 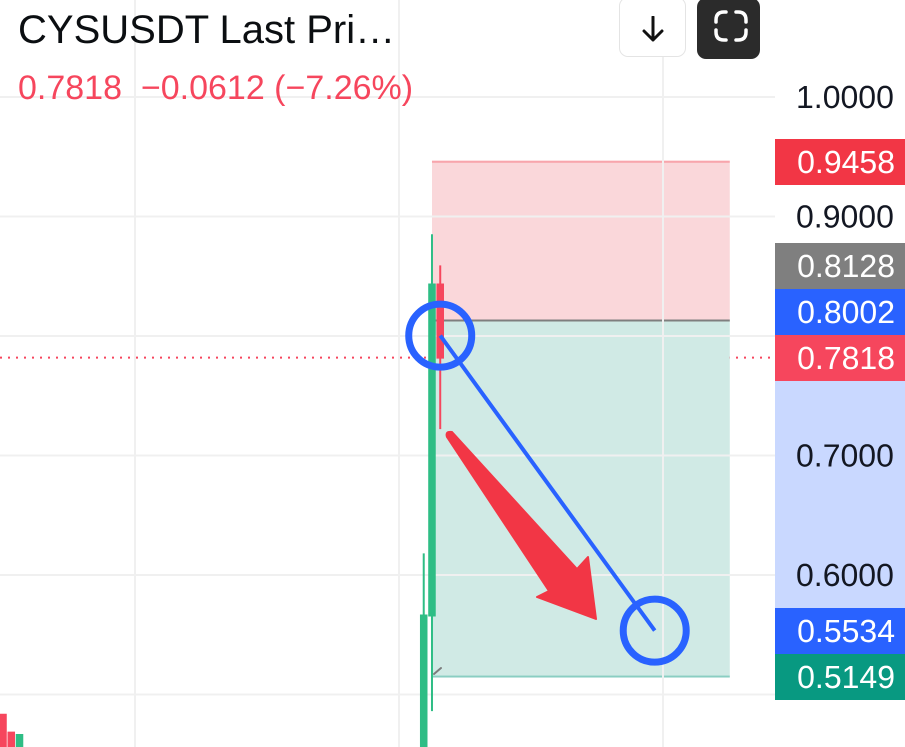 What do you see at coordinates (845, 97) in the screenshot?
I see `y-tick-label: 1.0000` at bounding box center [845, 97].